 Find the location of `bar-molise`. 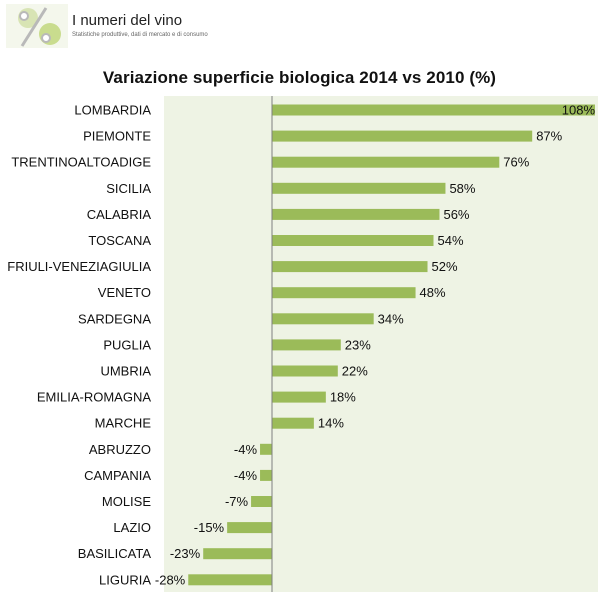

bar-molise is located at coordinates (261, 501).